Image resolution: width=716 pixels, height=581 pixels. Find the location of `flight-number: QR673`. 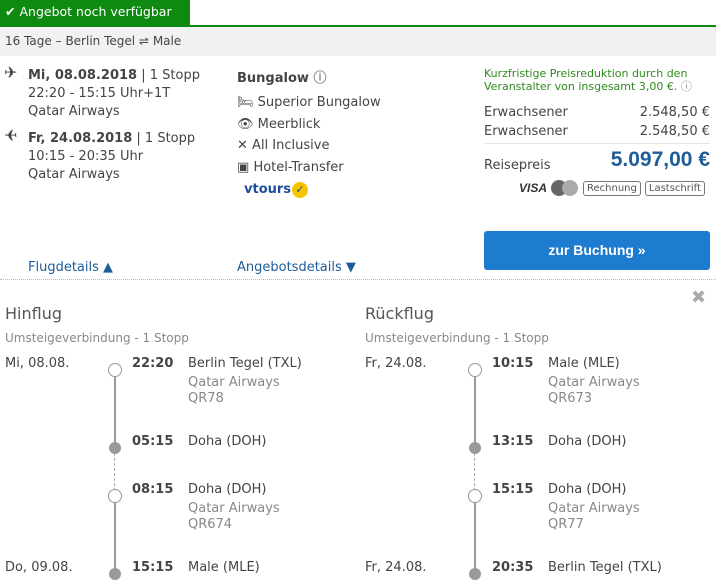

flight-number: QR673 is located at coordinates (570, 398).